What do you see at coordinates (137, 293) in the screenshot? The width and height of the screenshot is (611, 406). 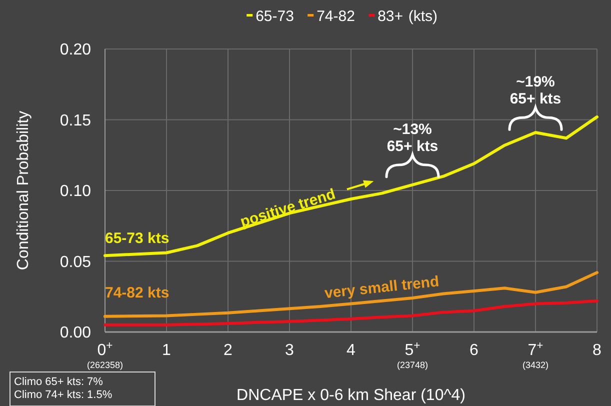 I see `annotation: 74-82 kts` at bounding box center [137, 293].